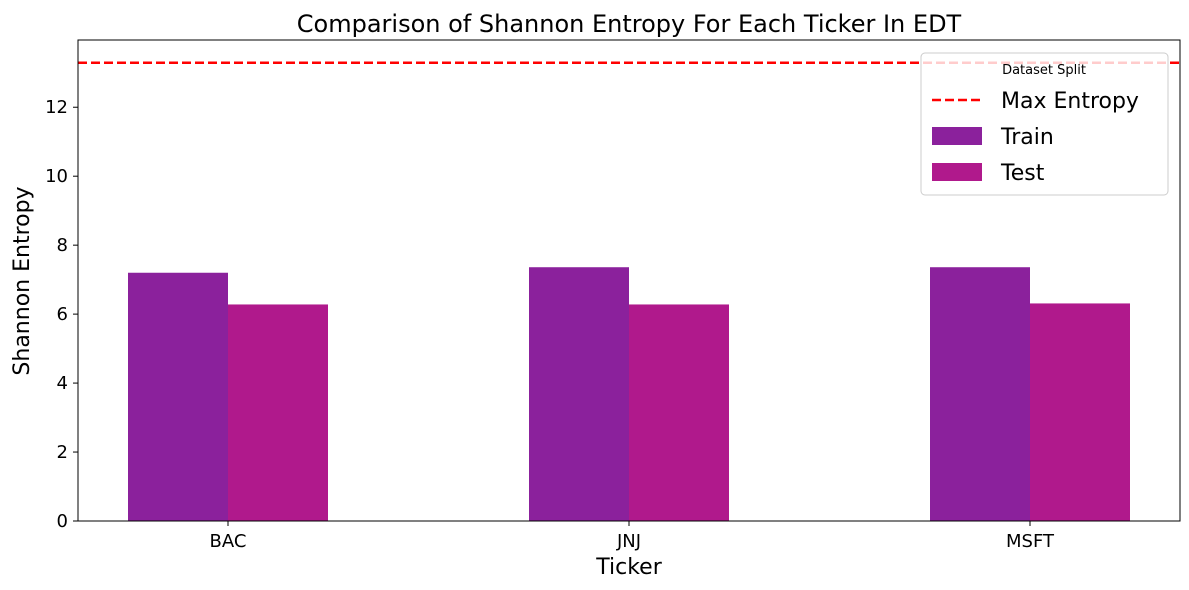 Image resolution: width=1189 pixels, height=590 pixels. Describe the element at coordinates (1030, 541) in the screenshot. I see `x-tick-label-msft: MSFT` at that location.